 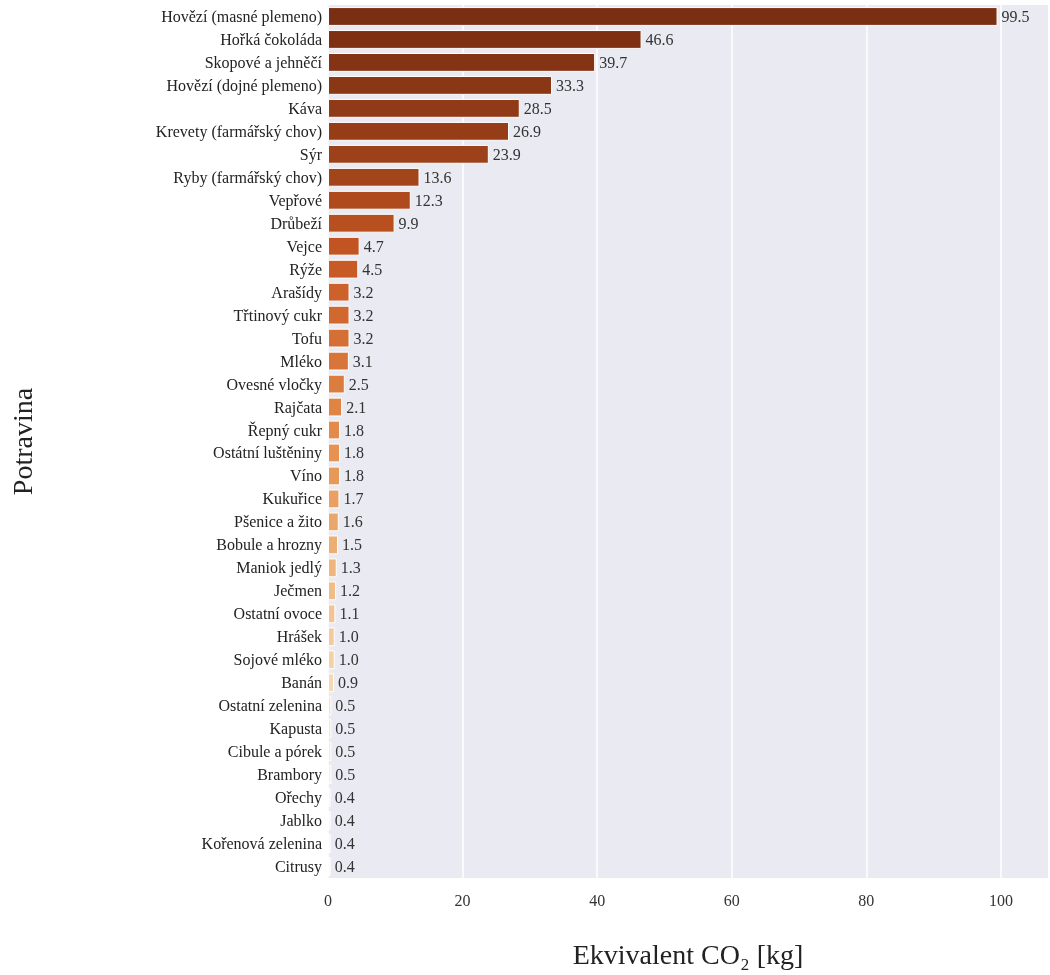 What do you see at coordinates (278, 522) in the screenshot?
I see `y-tick-label: Pšenice a žito` at bounding box center [278, 522].